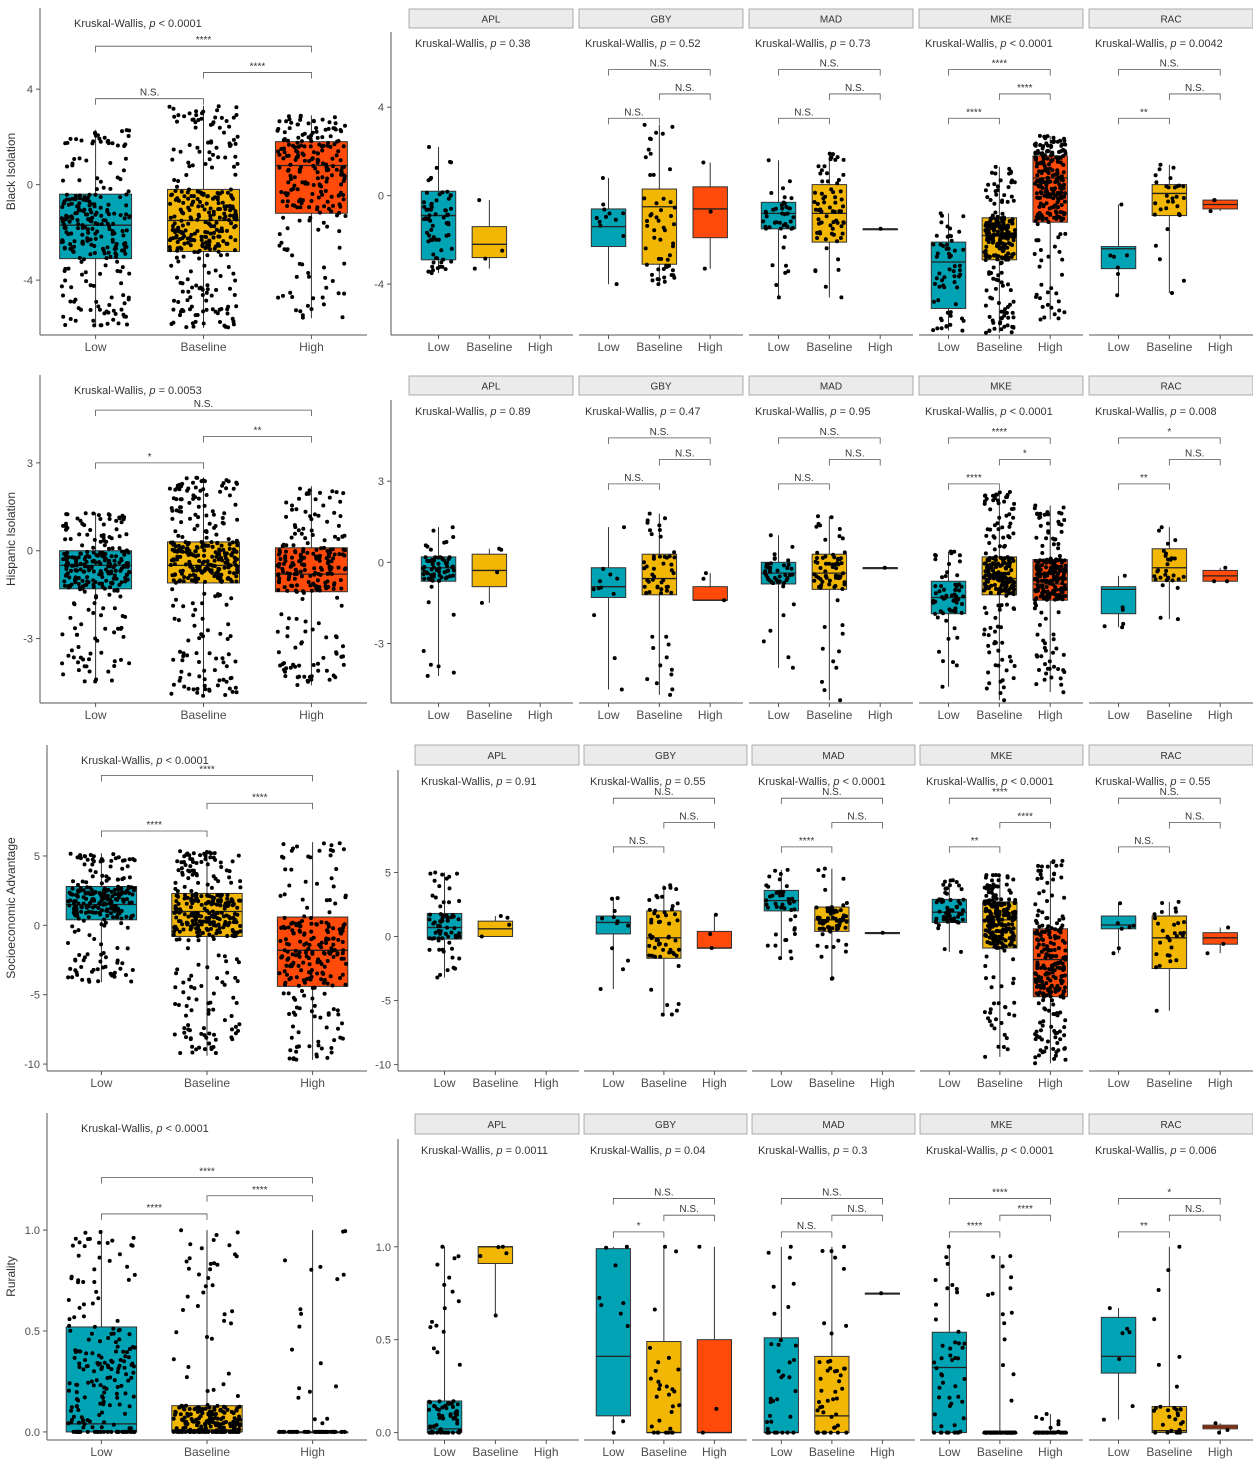  What do you see at coordinates (974, 481) in the screenshot?
I see `comparison-bracket: ****` at bounding box center [974, 481].